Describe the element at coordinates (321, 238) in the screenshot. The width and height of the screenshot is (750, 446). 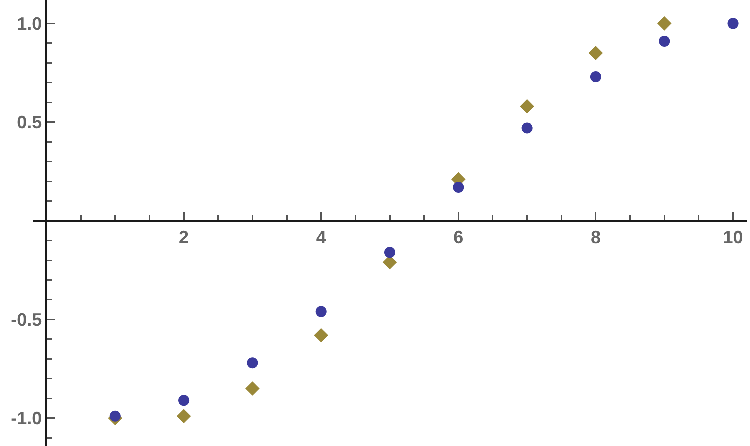
I see `x-tick-label: 4` at that location.